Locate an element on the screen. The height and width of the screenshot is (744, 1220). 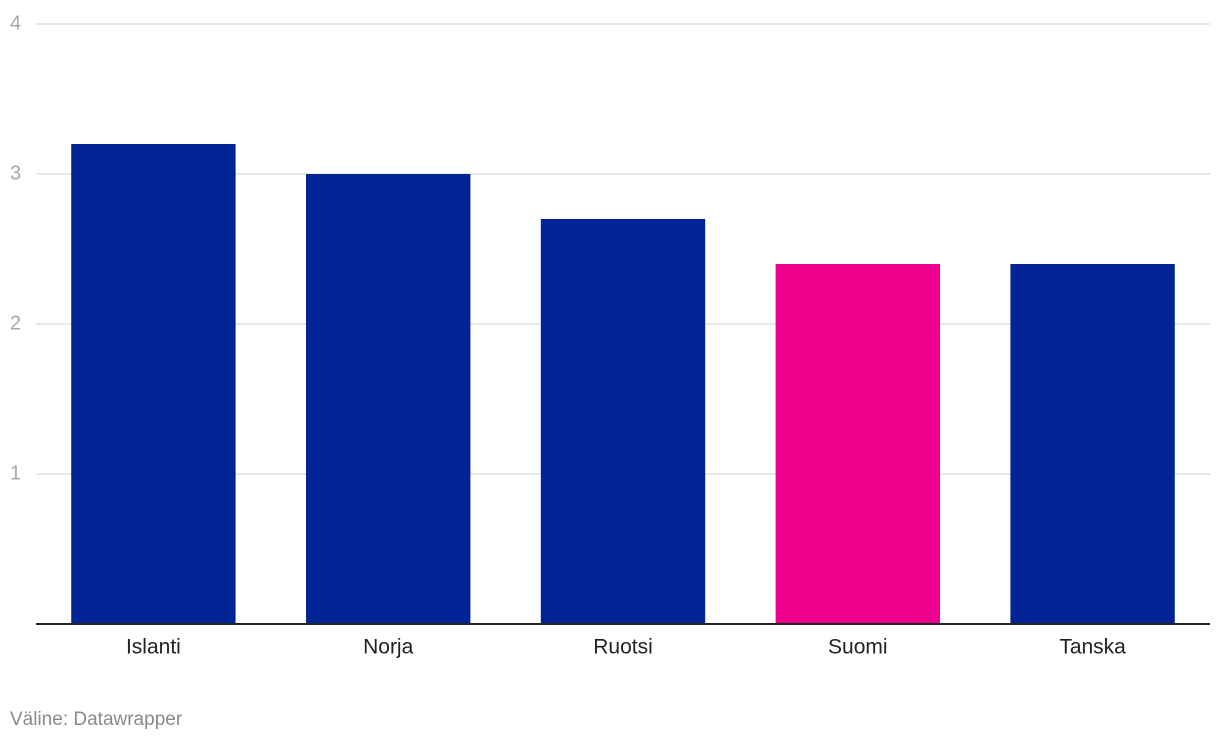
source-note: Väline: Datawrapper is located at coordinates (96, 719).